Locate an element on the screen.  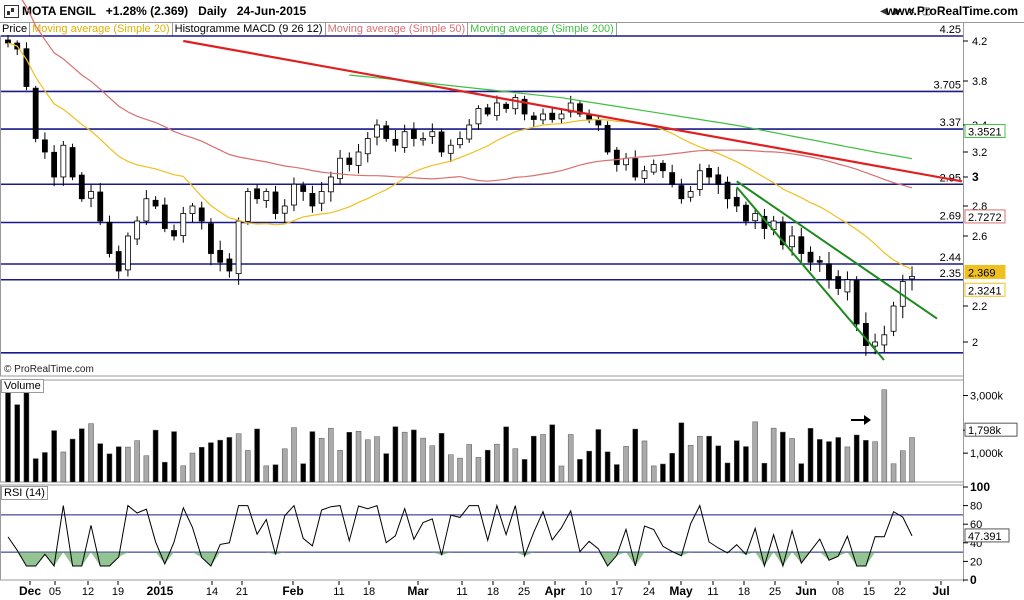
rsi-axis-label: 80 is located at coordinates (976, 507).